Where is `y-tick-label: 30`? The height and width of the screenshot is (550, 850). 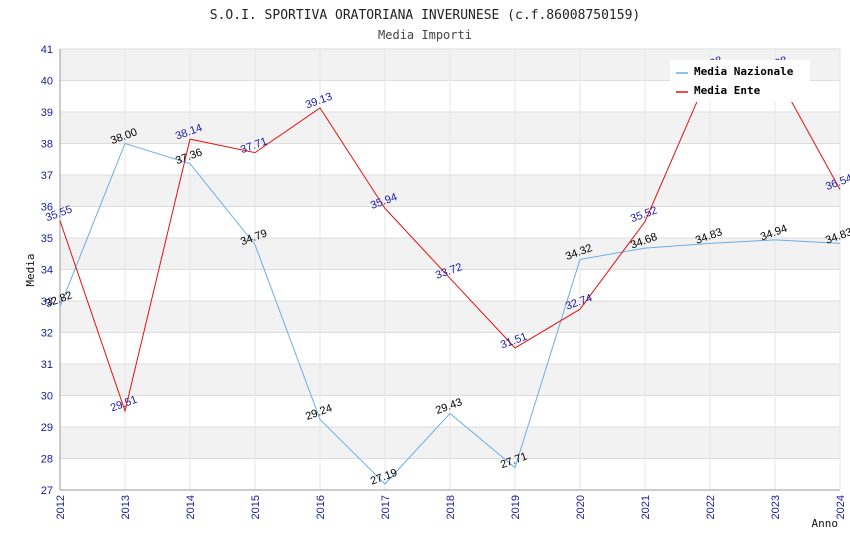 y-tick-label: 30 is located at coordinates (47, 397).